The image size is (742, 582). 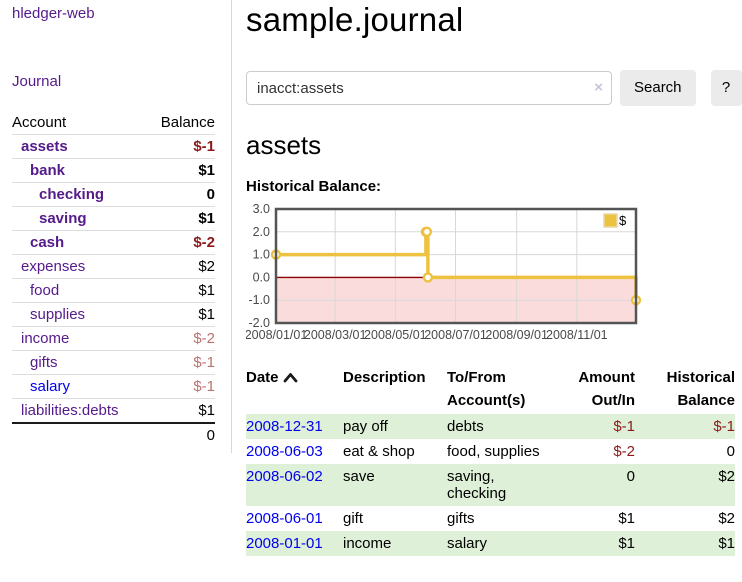 I want to click on y-axis-tick-label: -2.0, so click(x=259, y=323).